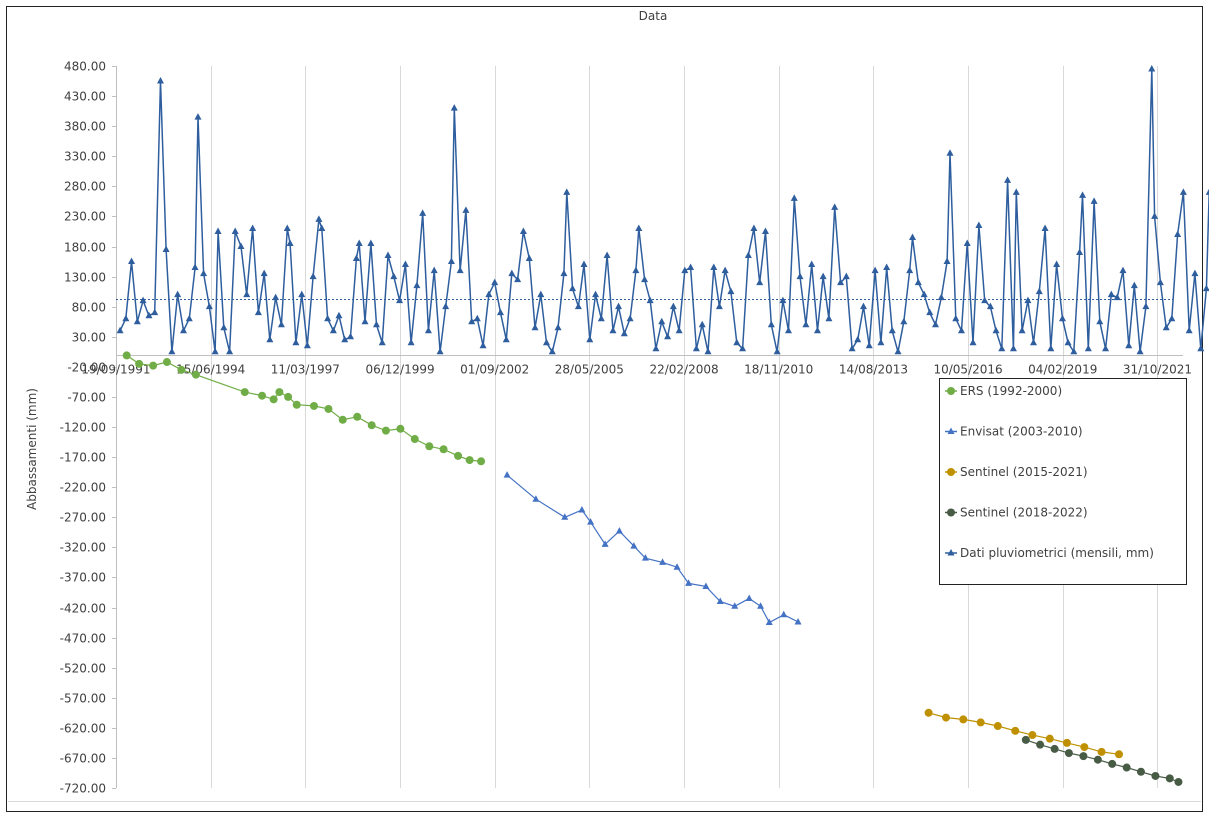 The image size is (1209, 818). What do you see at coordinates (85, 67) in the screenshot?
I see `y-tick-label: 480.00` at bounding box center [85, 67].